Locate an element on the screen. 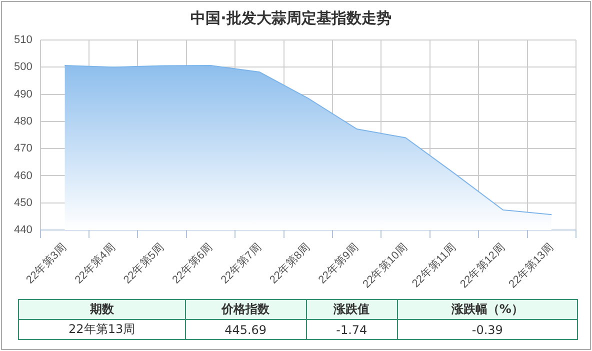 This screenshot has height=351, width=592. x-tick-label: 22年第5周 is located at coordinates (144, 263).